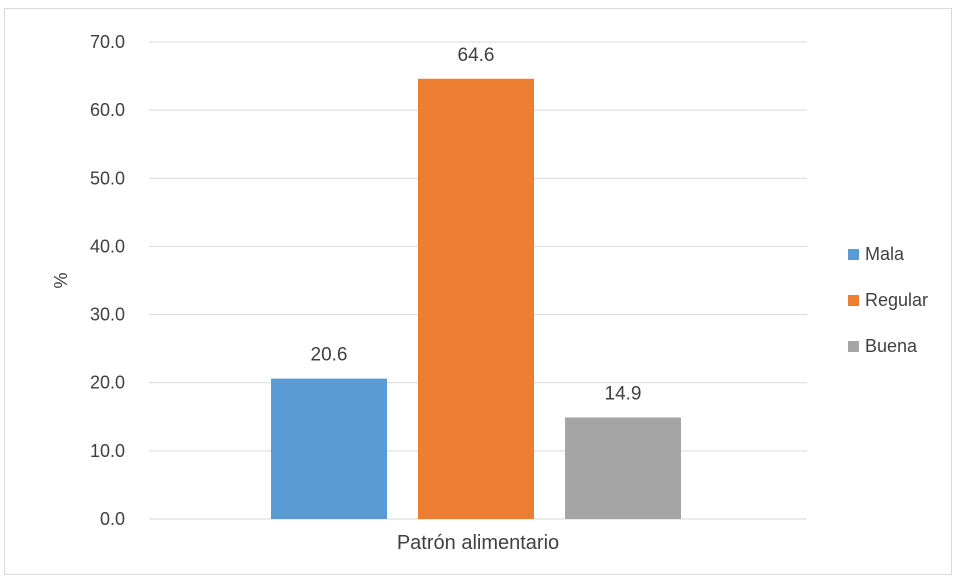 The width and height of the screenshot is (956, 579). What do you see at coordinates (623, 393) in the screenshot?
I see `data-label-buena: 14.9` at bounding box center [623, 393].